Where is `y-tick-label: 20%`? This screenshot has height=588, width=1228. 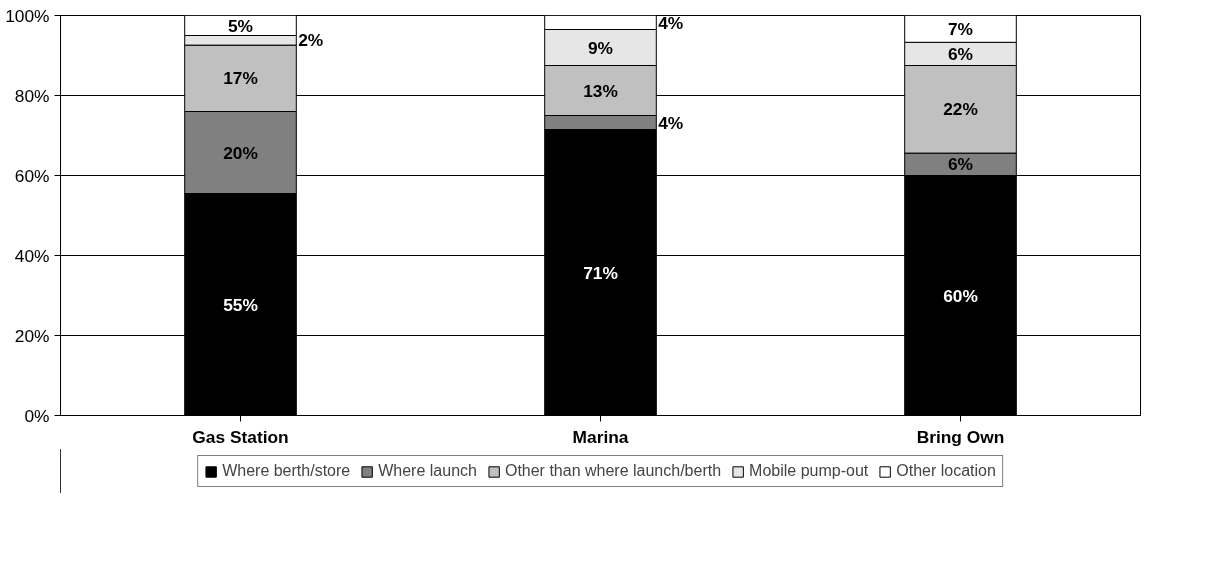
y-tick-label: 20% is located at coordinates (32, 335).